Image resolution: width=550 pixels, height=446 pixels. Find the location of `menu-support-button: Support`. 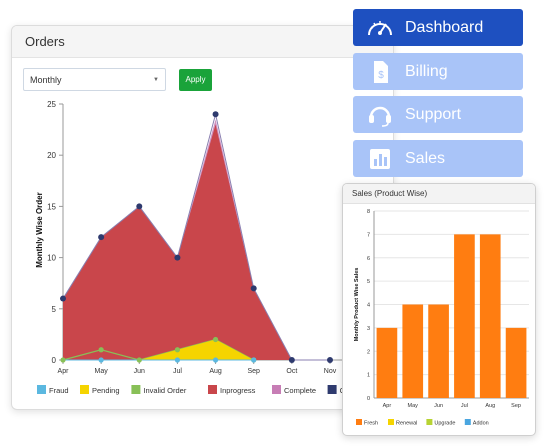

menu-support-button: Support is located at coordinates (438, 114).